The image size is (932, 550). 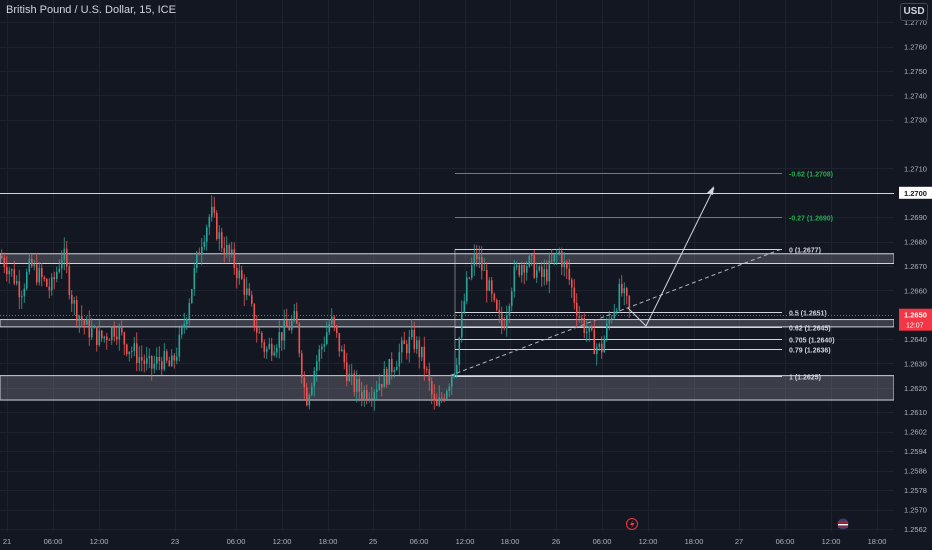 What do you see at coordinates (811, 175) in the screenshot?
I see `fib-level-label: -0.62 (1.2708)` at bounding box center [811, 175].